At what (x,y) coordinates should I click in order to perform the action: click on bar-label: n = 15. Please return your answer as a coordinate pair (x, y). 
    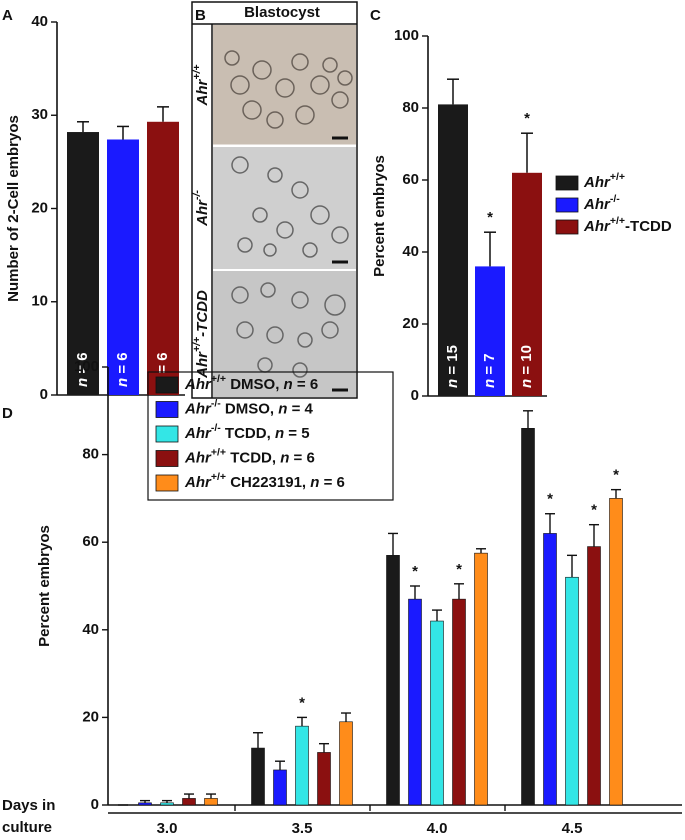
    Looking at the image, I should click on (452, 366).